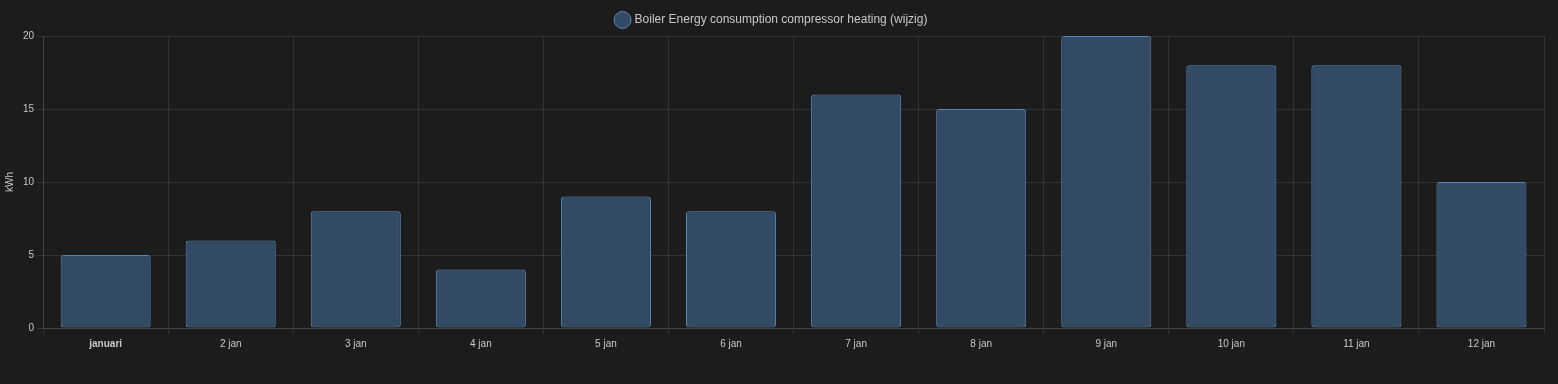 This screenshot has width=1558, height=384. I want to click on x-tick-label: 4 jan, so click(481, 343).